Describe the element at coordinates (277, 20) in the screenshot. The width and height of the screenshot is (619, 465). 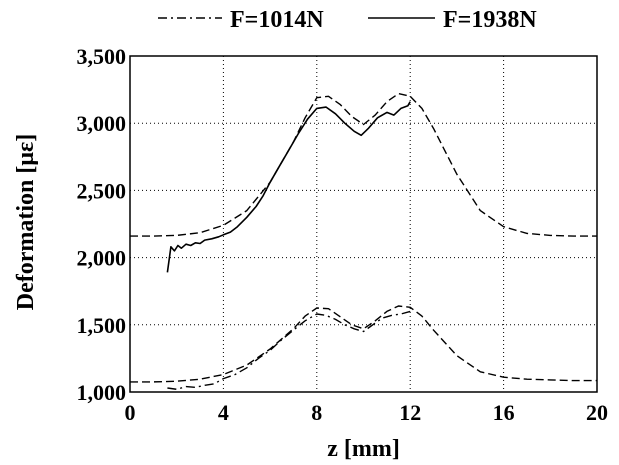
I see `legend-label-1: F=1014N` at that location.